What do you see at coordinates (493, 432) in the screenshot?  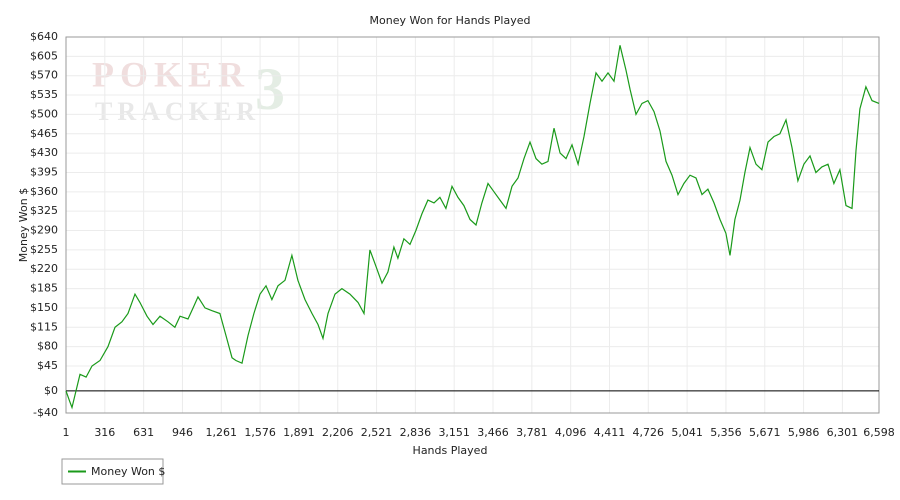 I see `x-tick-label: 3,466` at bounding box center [493, 432].